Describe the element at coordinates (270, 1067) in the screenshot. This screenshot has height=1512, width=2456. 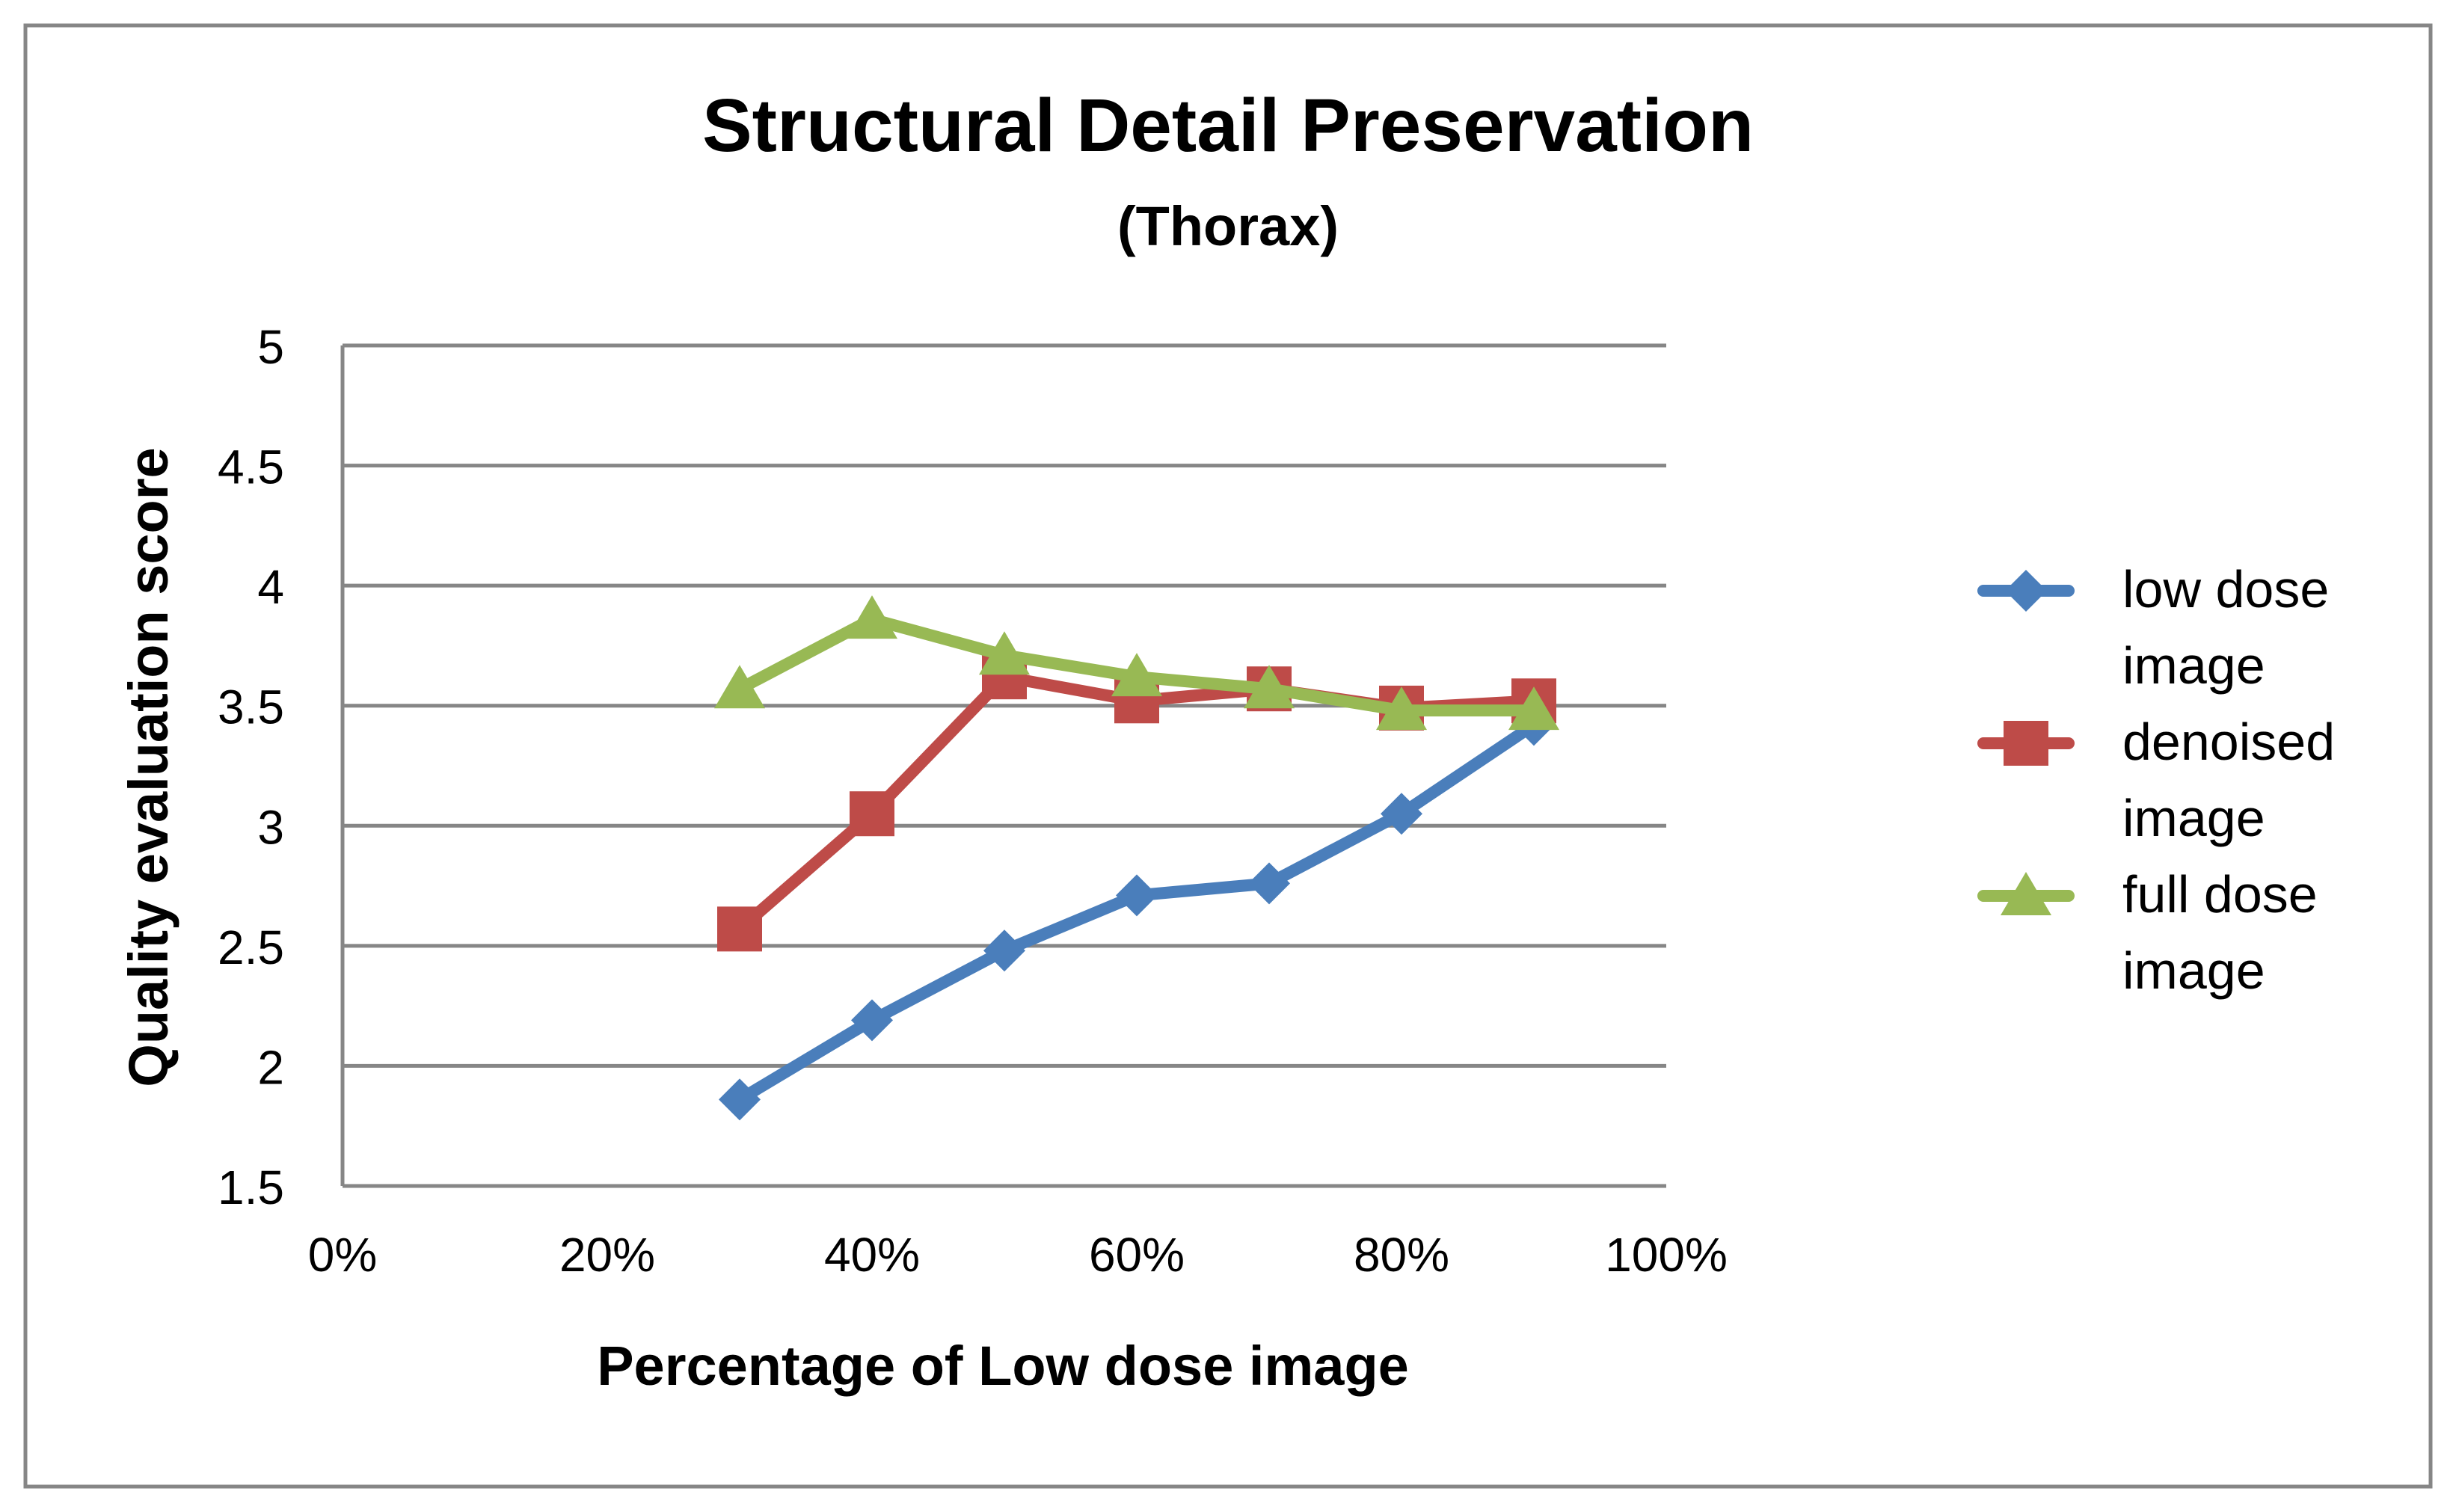
I see `y-tick-label: 2` at that location.